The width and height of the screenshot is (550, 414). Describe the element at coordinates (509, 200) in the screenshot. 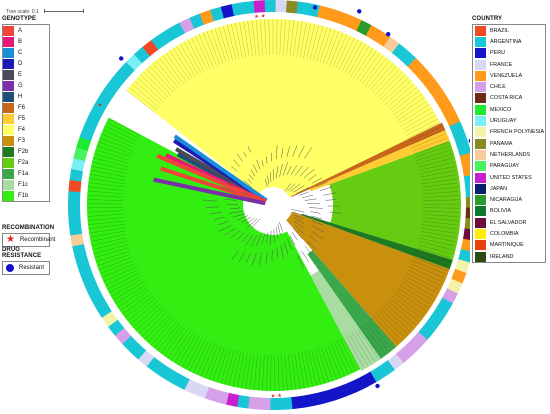

I see `country-legend-item: NICARAGUA` at that location.